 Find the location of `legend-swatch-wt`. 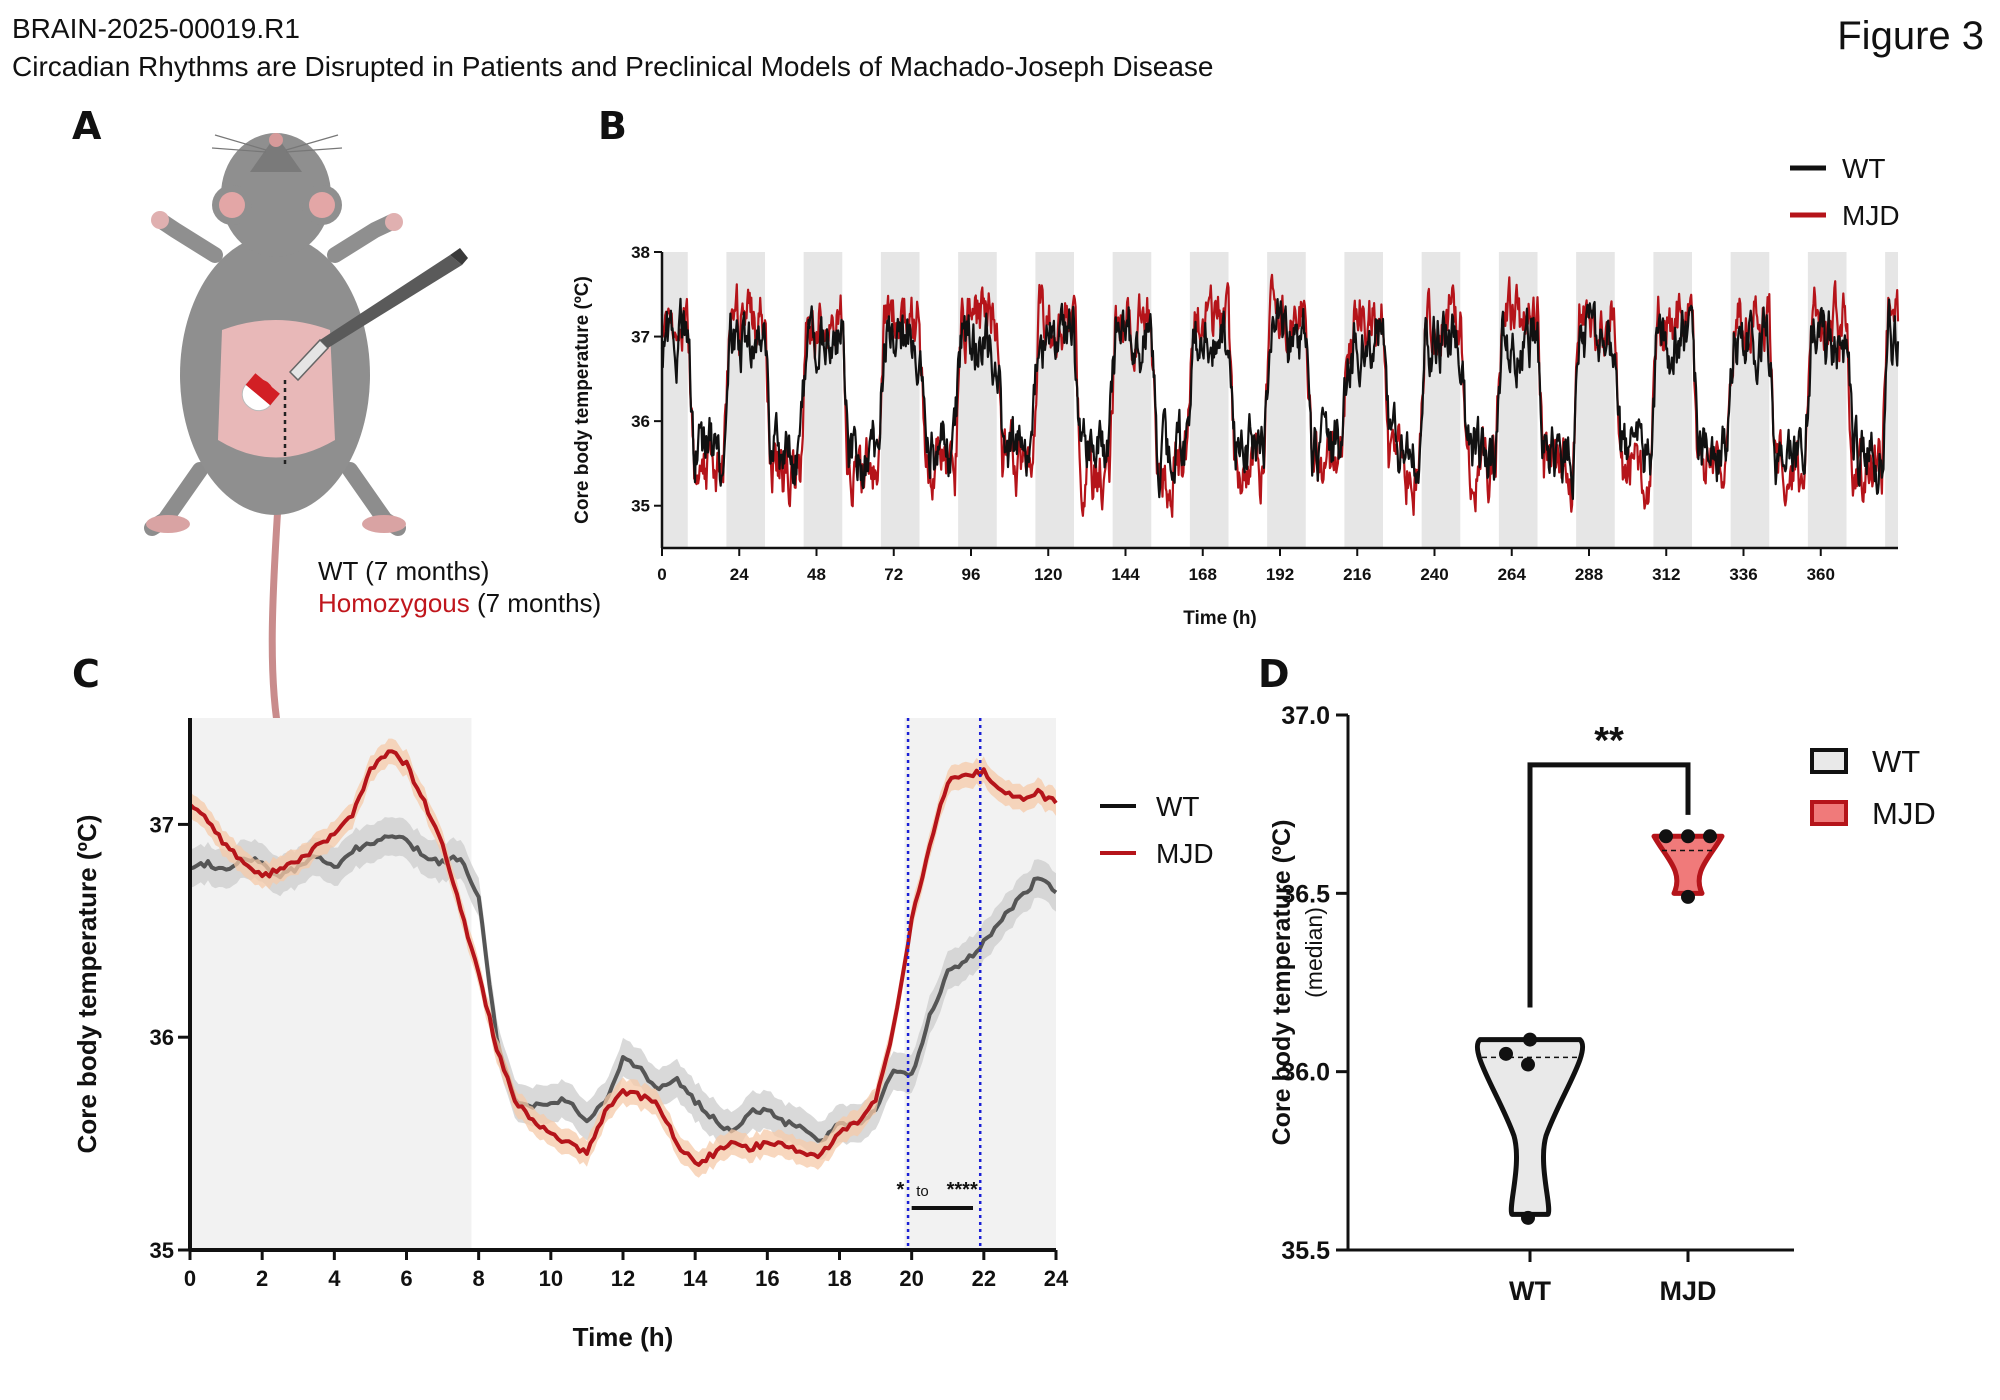

legend-swatch-wt is located at coordinates (1829, 761).